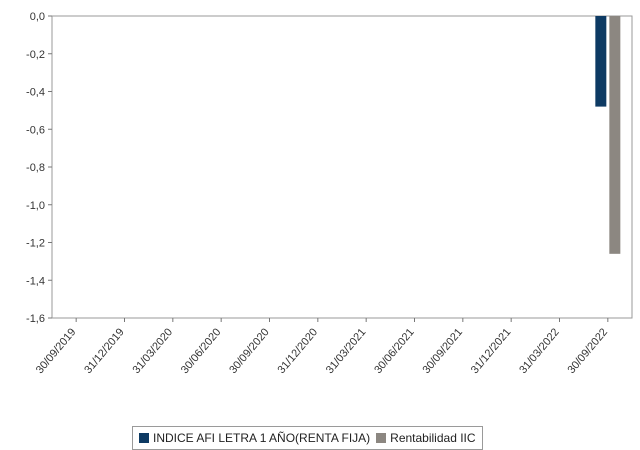  What do you see at coordinates (35, 168) in the screenshot?
I see `y-tick-label: -0,8` at bounding box center [35, 168].